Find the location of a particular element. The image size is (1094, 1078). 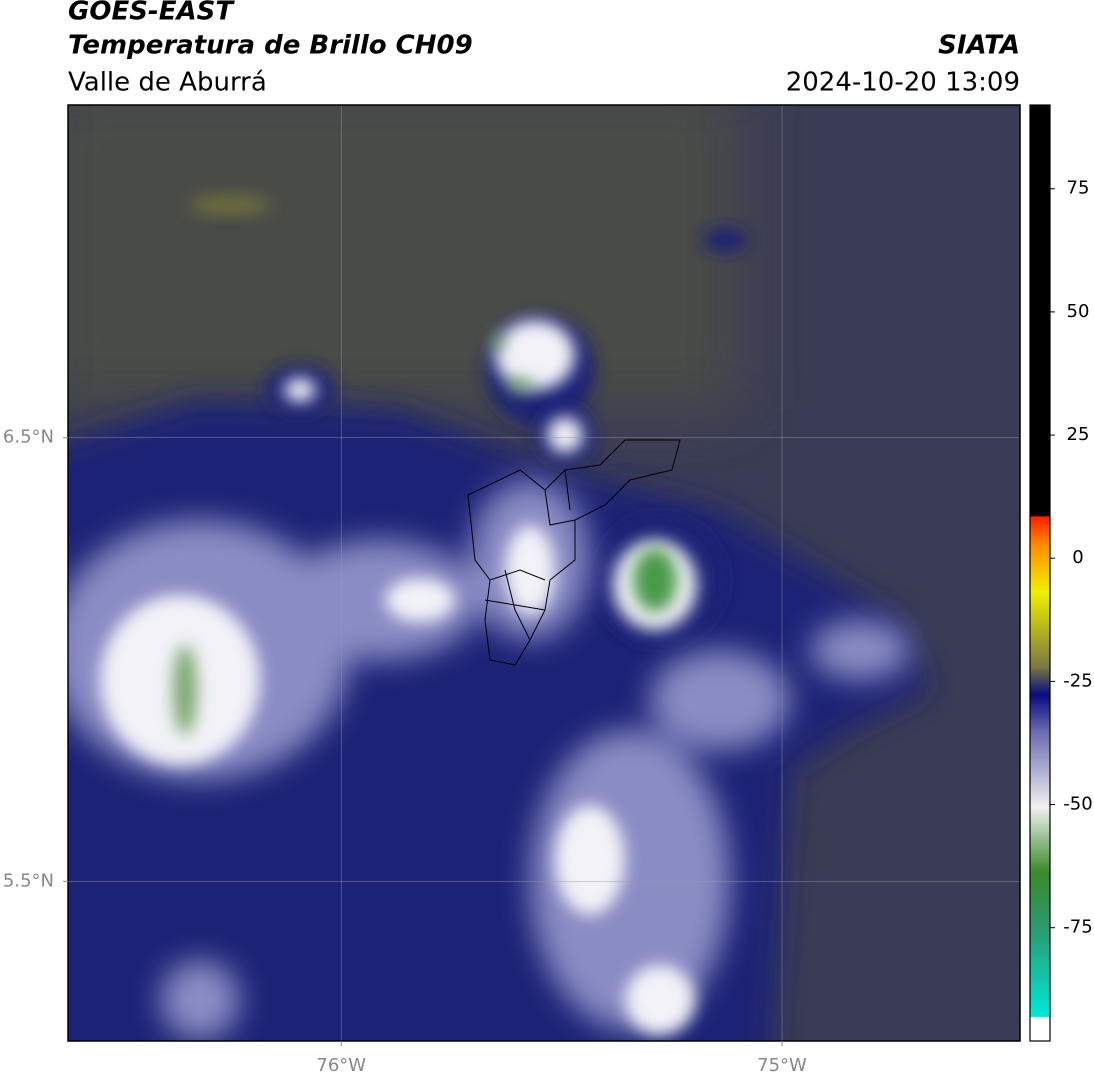

colorbar-tick-label: -25 is located at coordinates (1077, 680).